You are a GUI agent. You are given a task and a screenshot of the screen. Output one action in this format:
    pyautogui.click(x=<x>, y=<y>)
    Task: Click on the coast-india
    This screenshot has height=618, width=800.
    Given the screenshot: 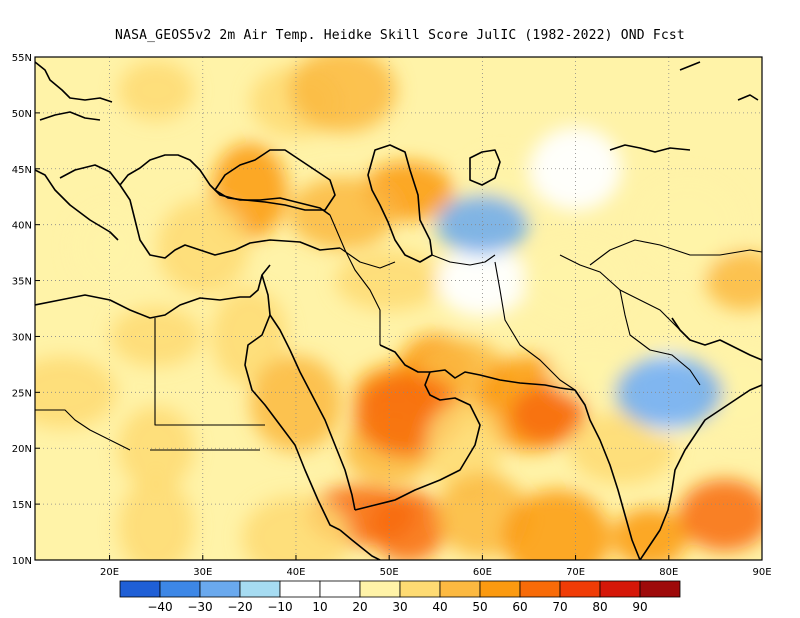 What is the action you would take?
    pyautogui.click(x=668, y=472)
    